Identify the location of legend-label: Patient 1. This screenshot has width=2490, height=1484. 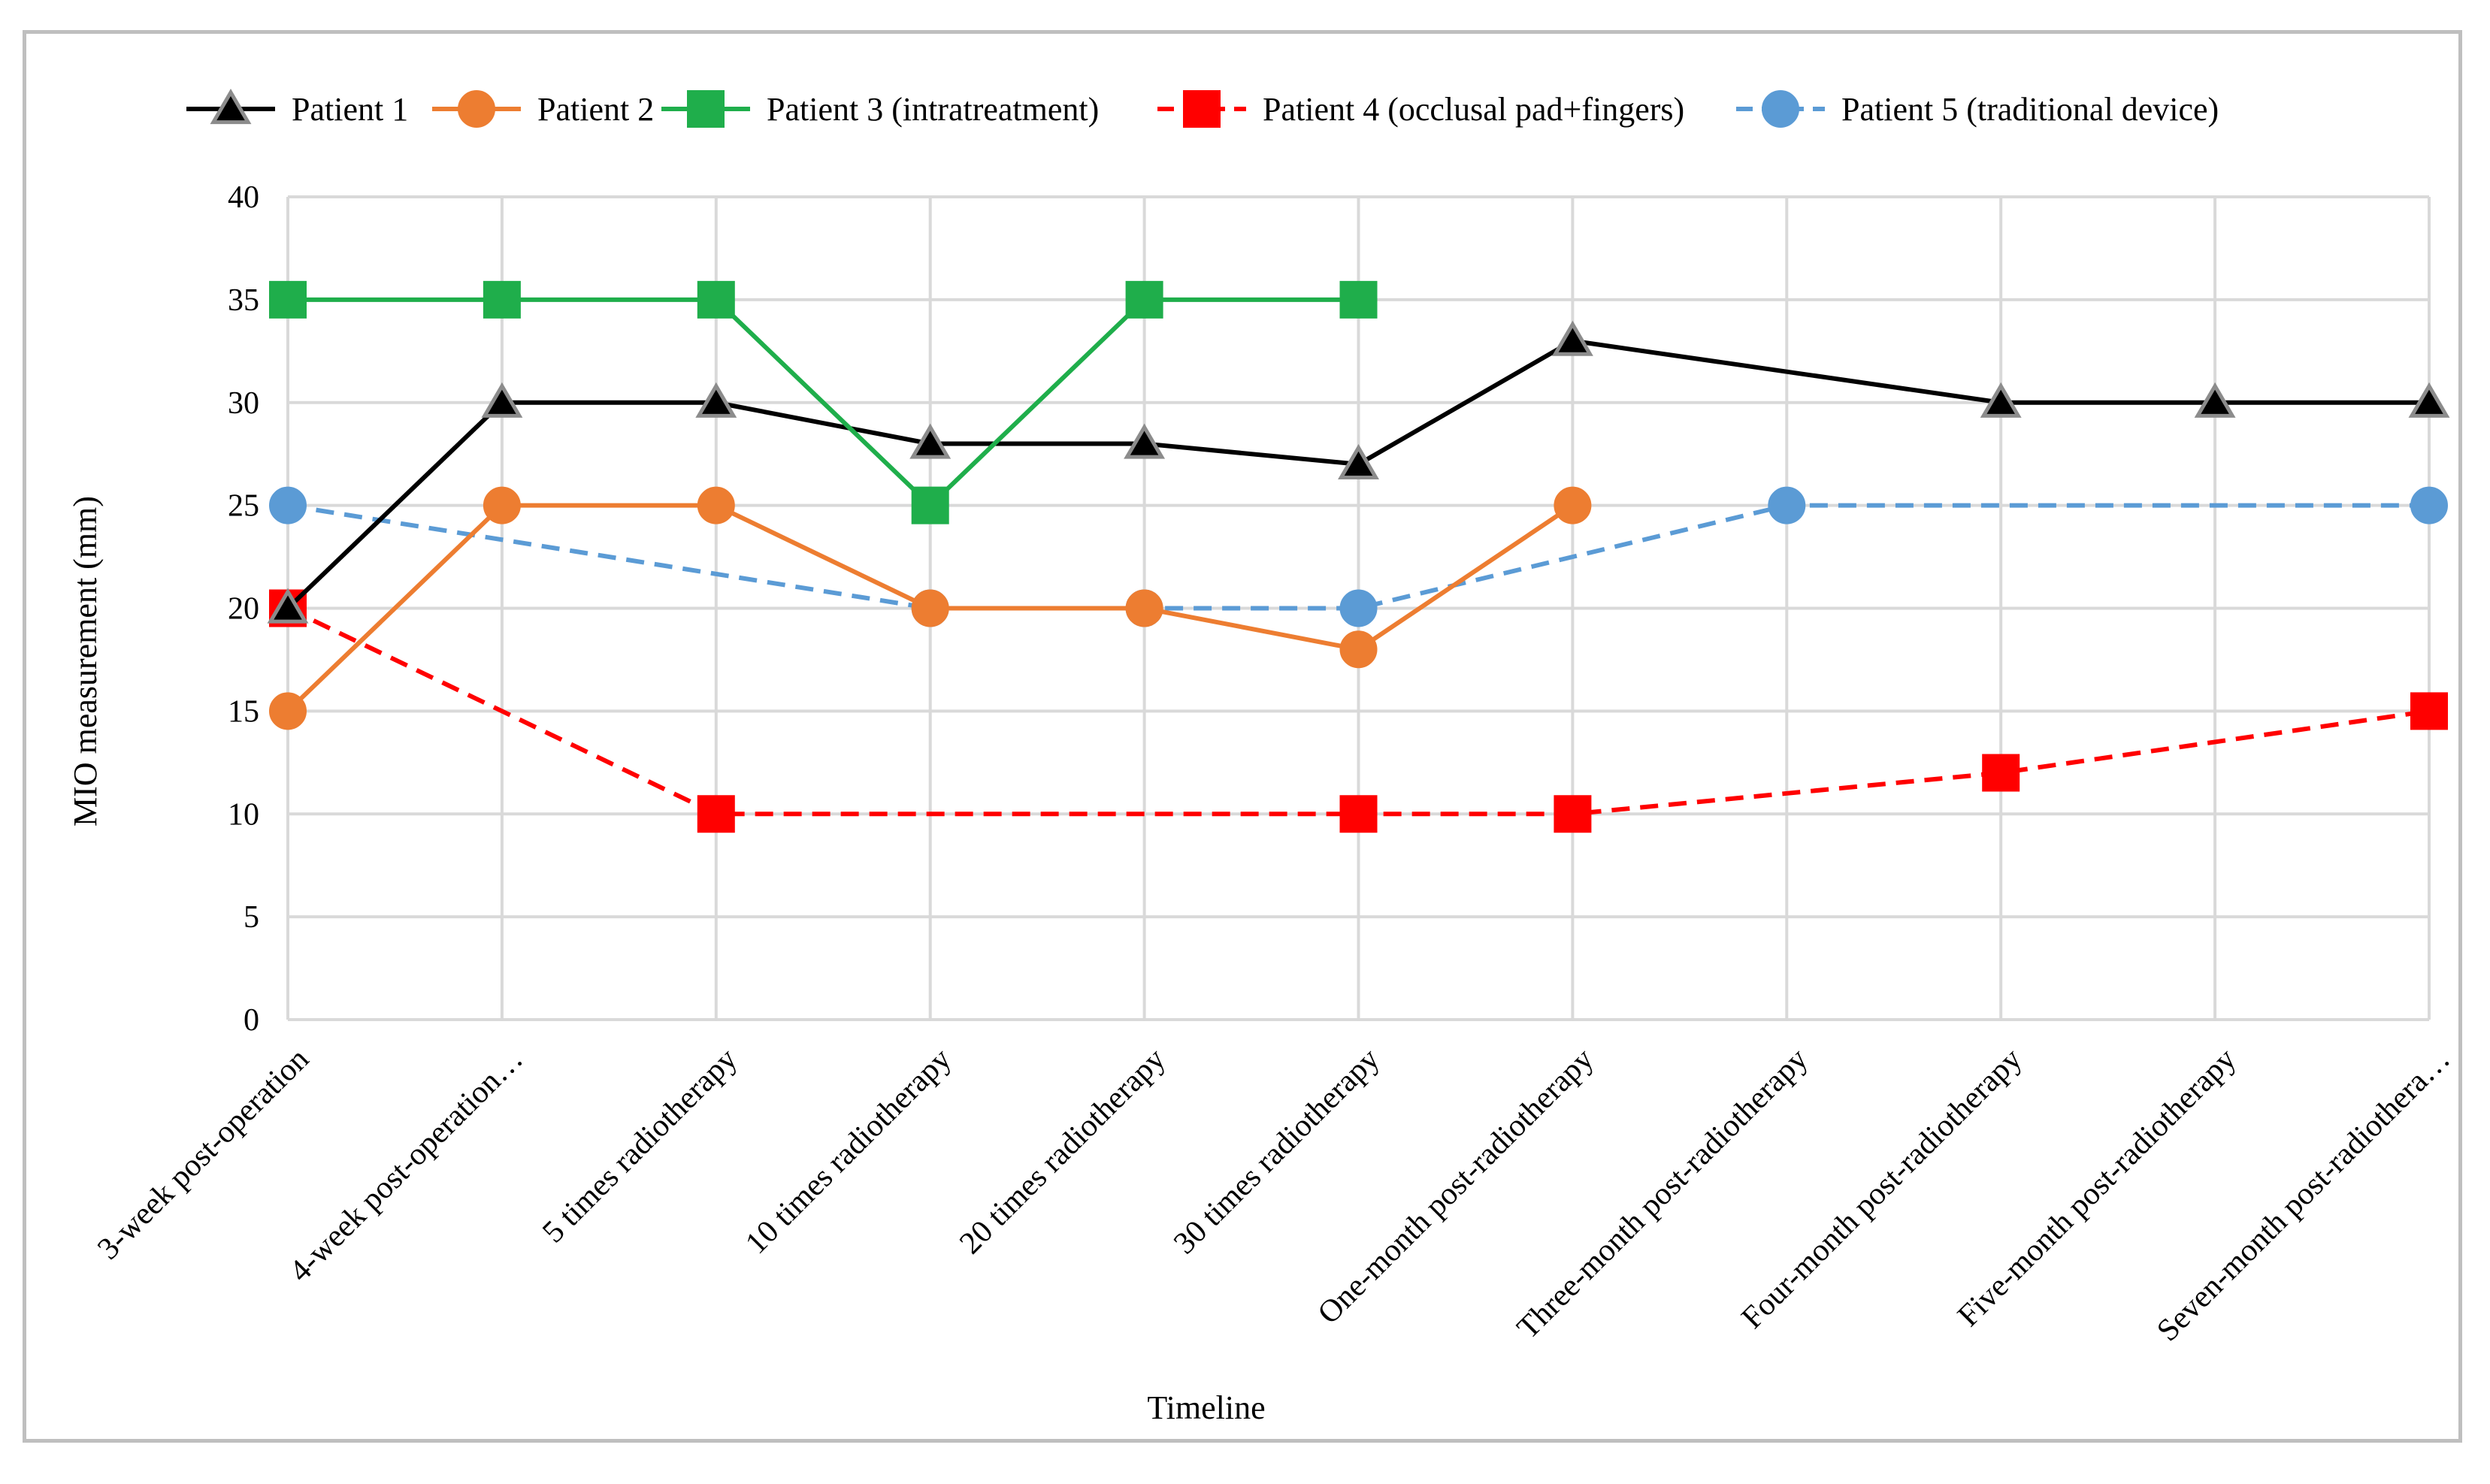
(350, 109).